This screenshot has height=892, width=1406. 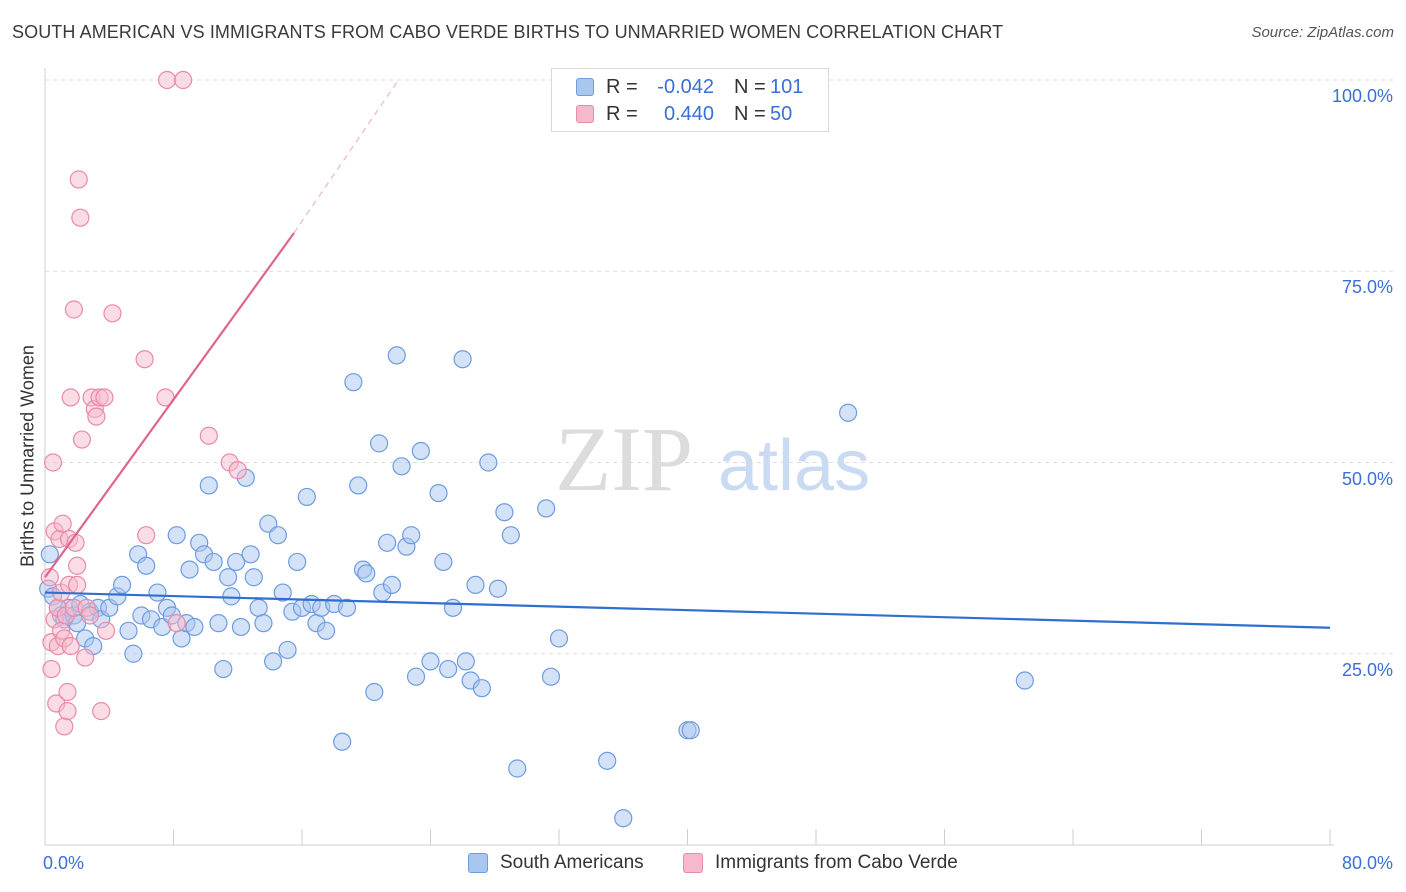 I want to click on legend-item-south-americans: South Americans, so click(x=556, y=863).